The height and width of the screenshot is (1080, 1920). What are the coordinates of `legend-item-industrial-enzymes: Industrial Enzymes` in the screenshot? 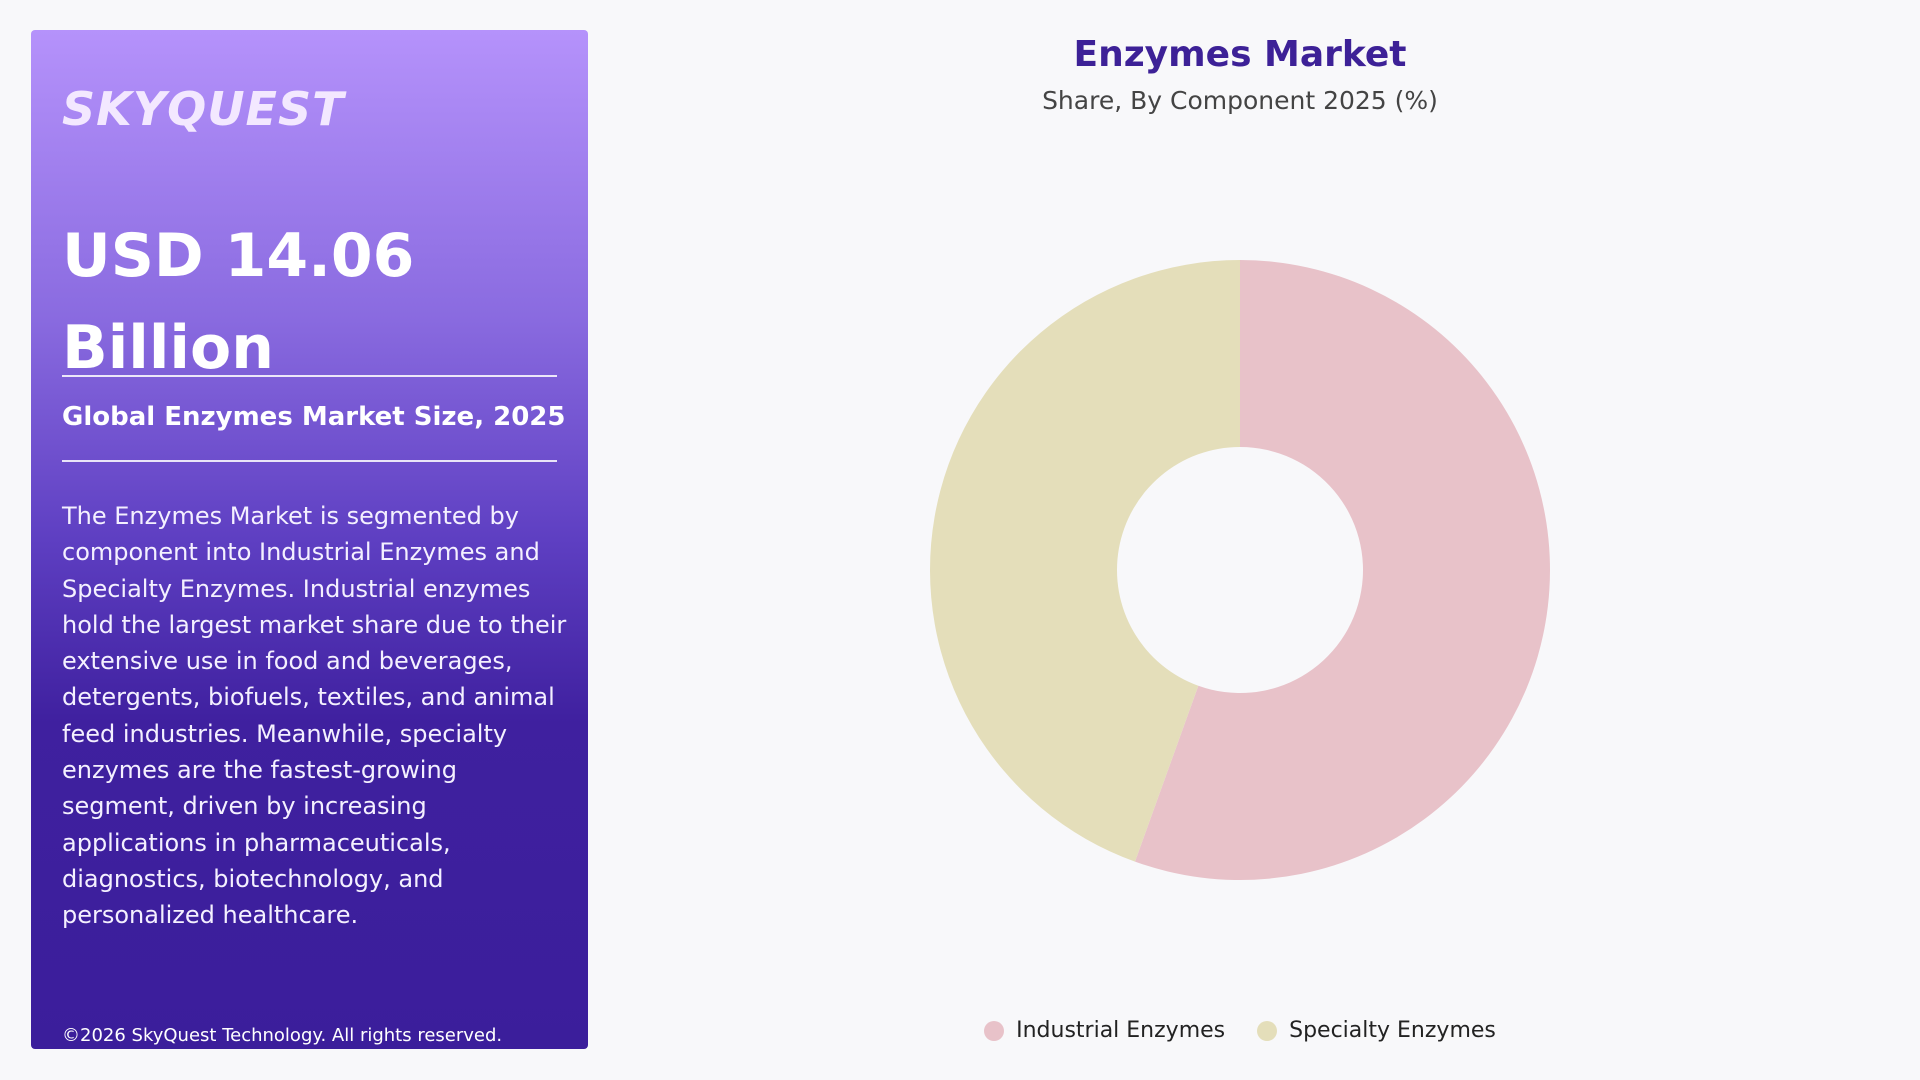 It's located at (1104, 1030).